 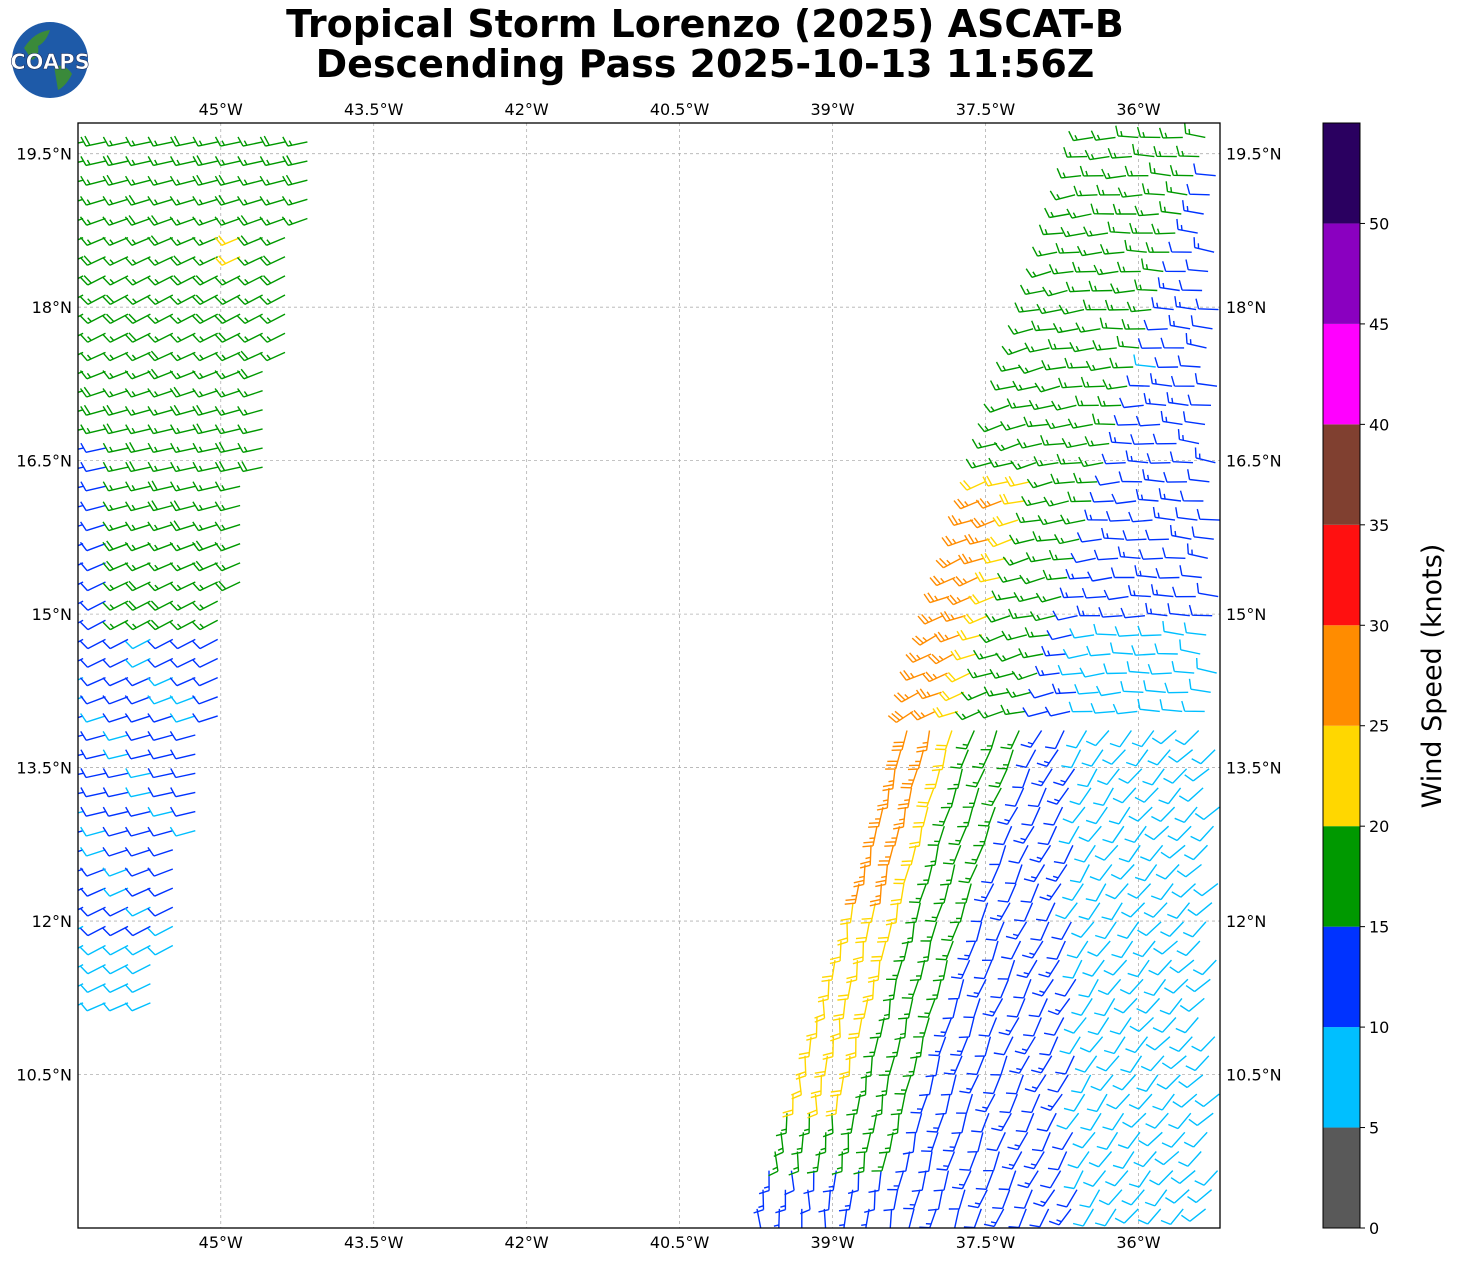 I want to click on lon-tick-label-top: 43.5°W, so click(x=374, y=109).